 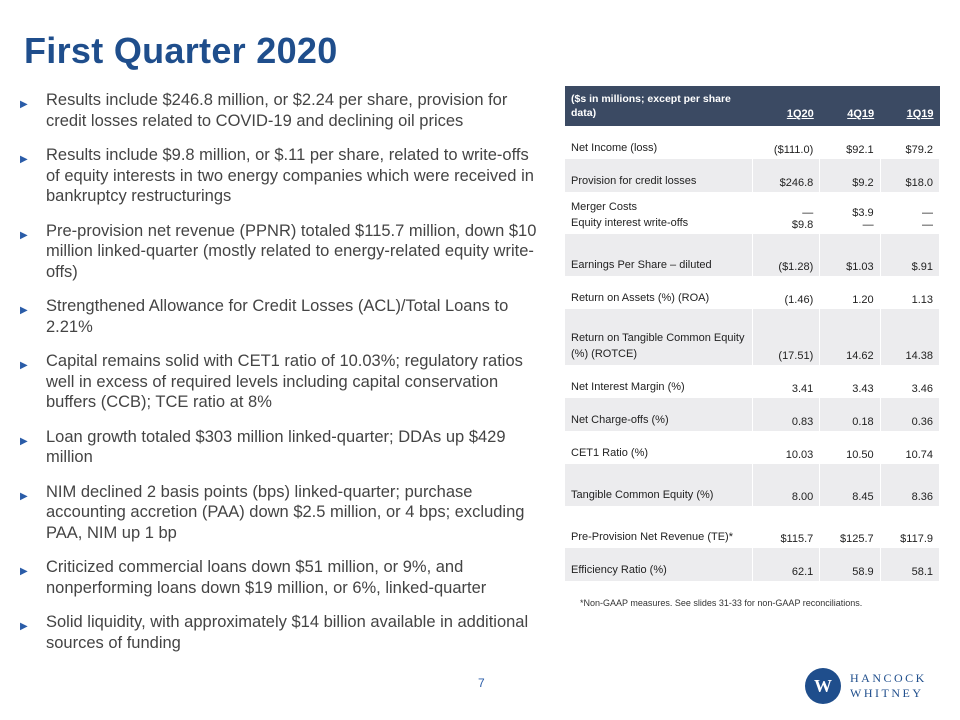 What do you see at coordinates (850, 447) in the screenshot?
I see `row-value: 10.50` at bounding box center [850, 447].